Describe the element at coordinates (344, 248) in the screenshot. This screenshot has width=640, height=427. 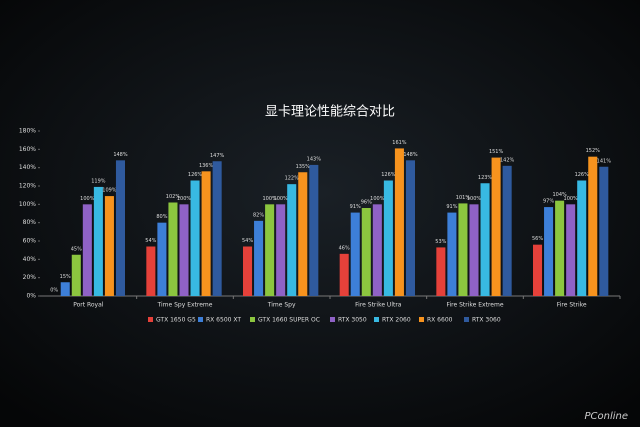
I see `value-label: 46%` at that location.